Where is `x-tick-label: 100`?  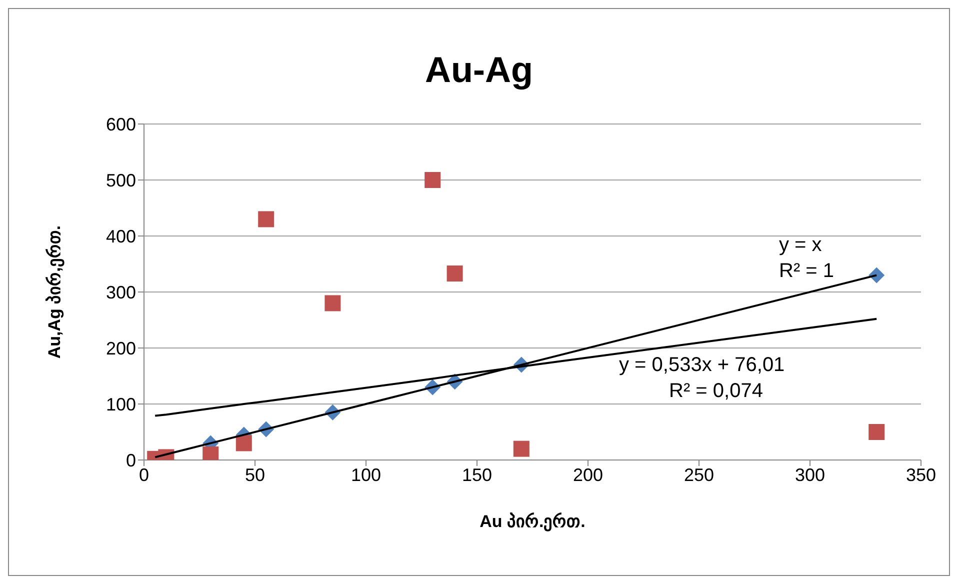
x-tick-label: 100 is located at coordinates (366, 474).